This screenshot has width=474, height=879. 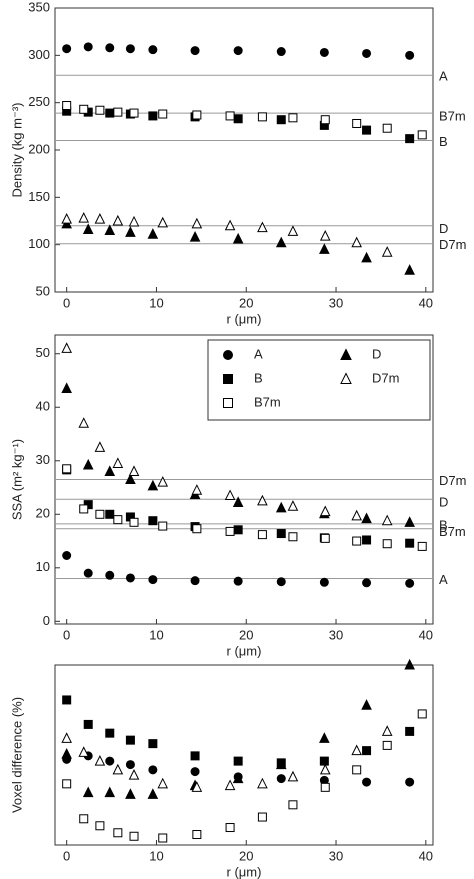 What do you see at coordinates (16, 150) in the screenshot?
I see `y-axis-label: Density (kg m⁻³)` at bounding box center [16, 150].